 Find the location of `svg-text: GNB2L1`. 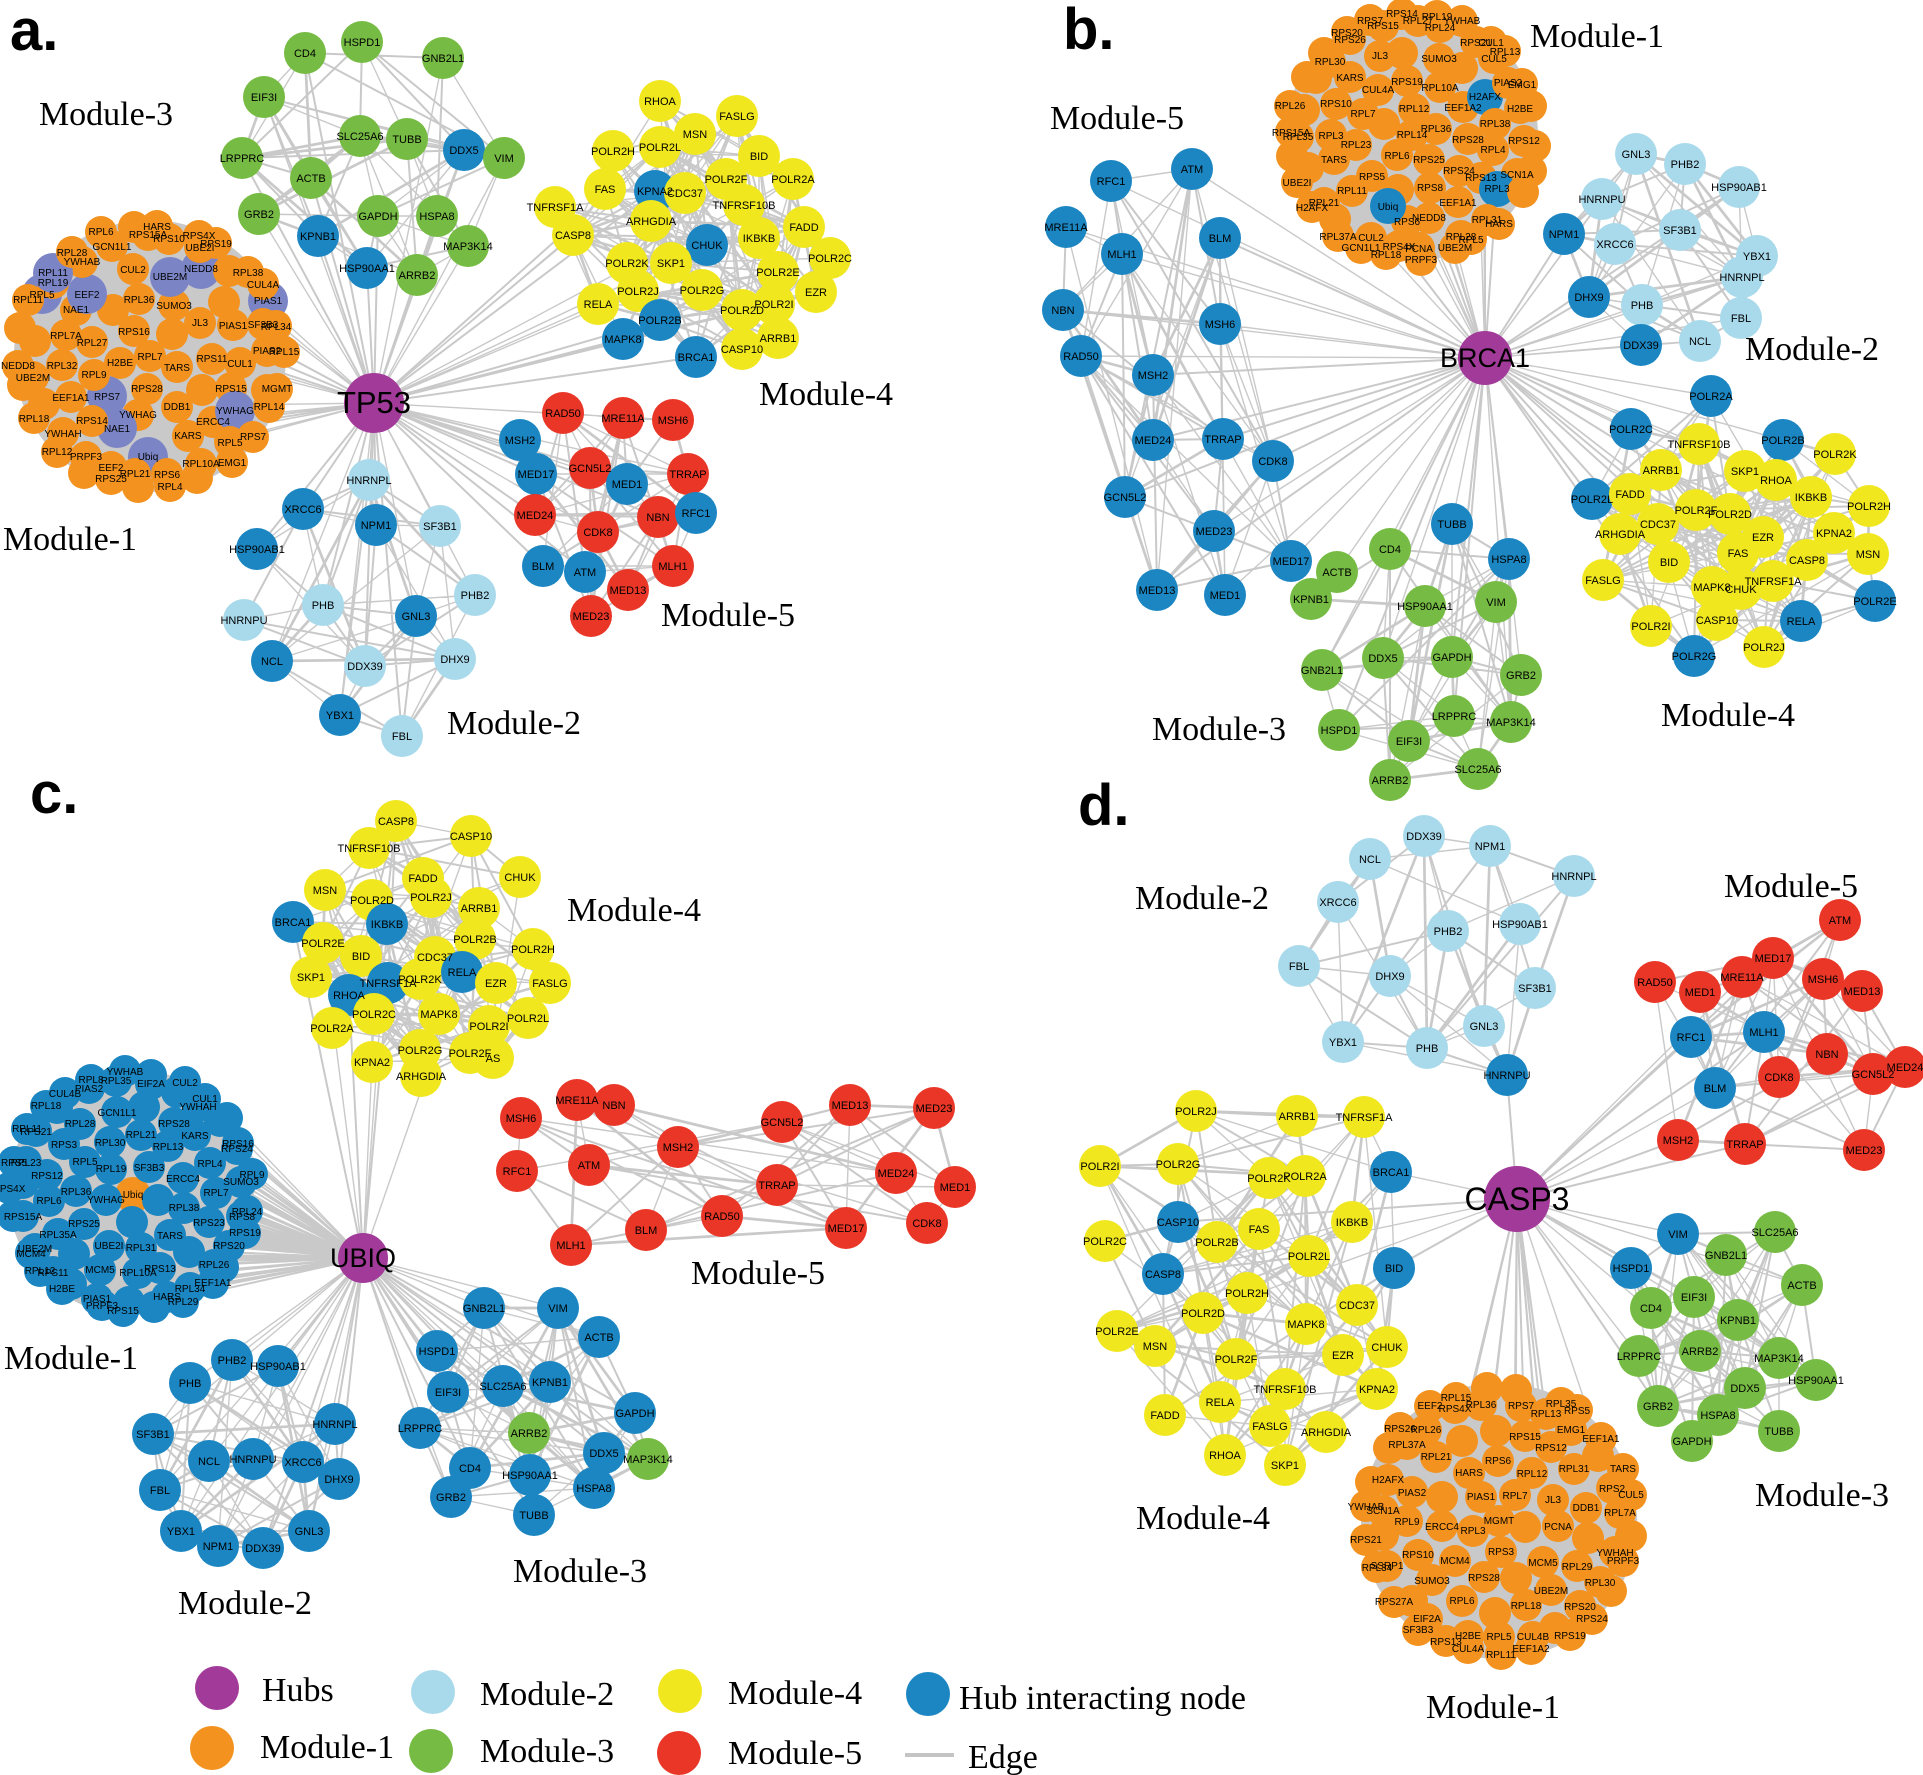

svg-text: GNB2L1 is located at coordinates (484, 1309).